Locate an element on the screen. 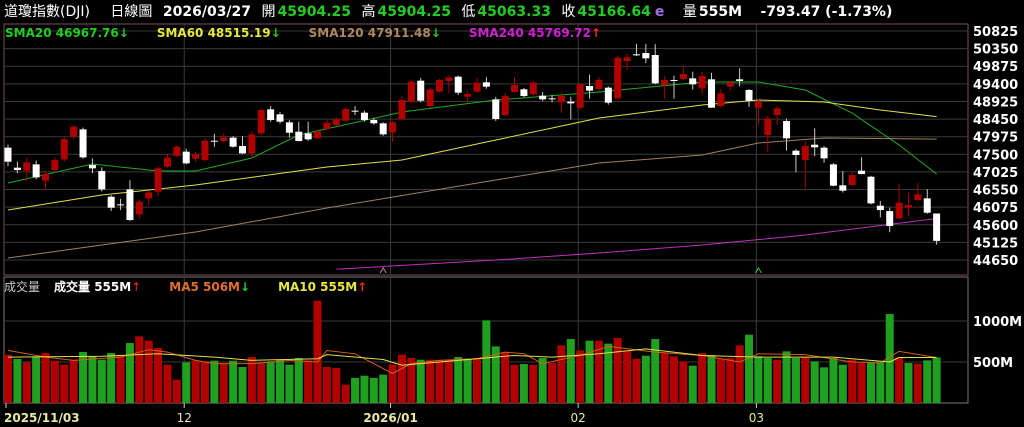 This screenshot has height=427, width=1024. volume-legend-0: 成交量 555M↑ is located at coordinates (104, 287).